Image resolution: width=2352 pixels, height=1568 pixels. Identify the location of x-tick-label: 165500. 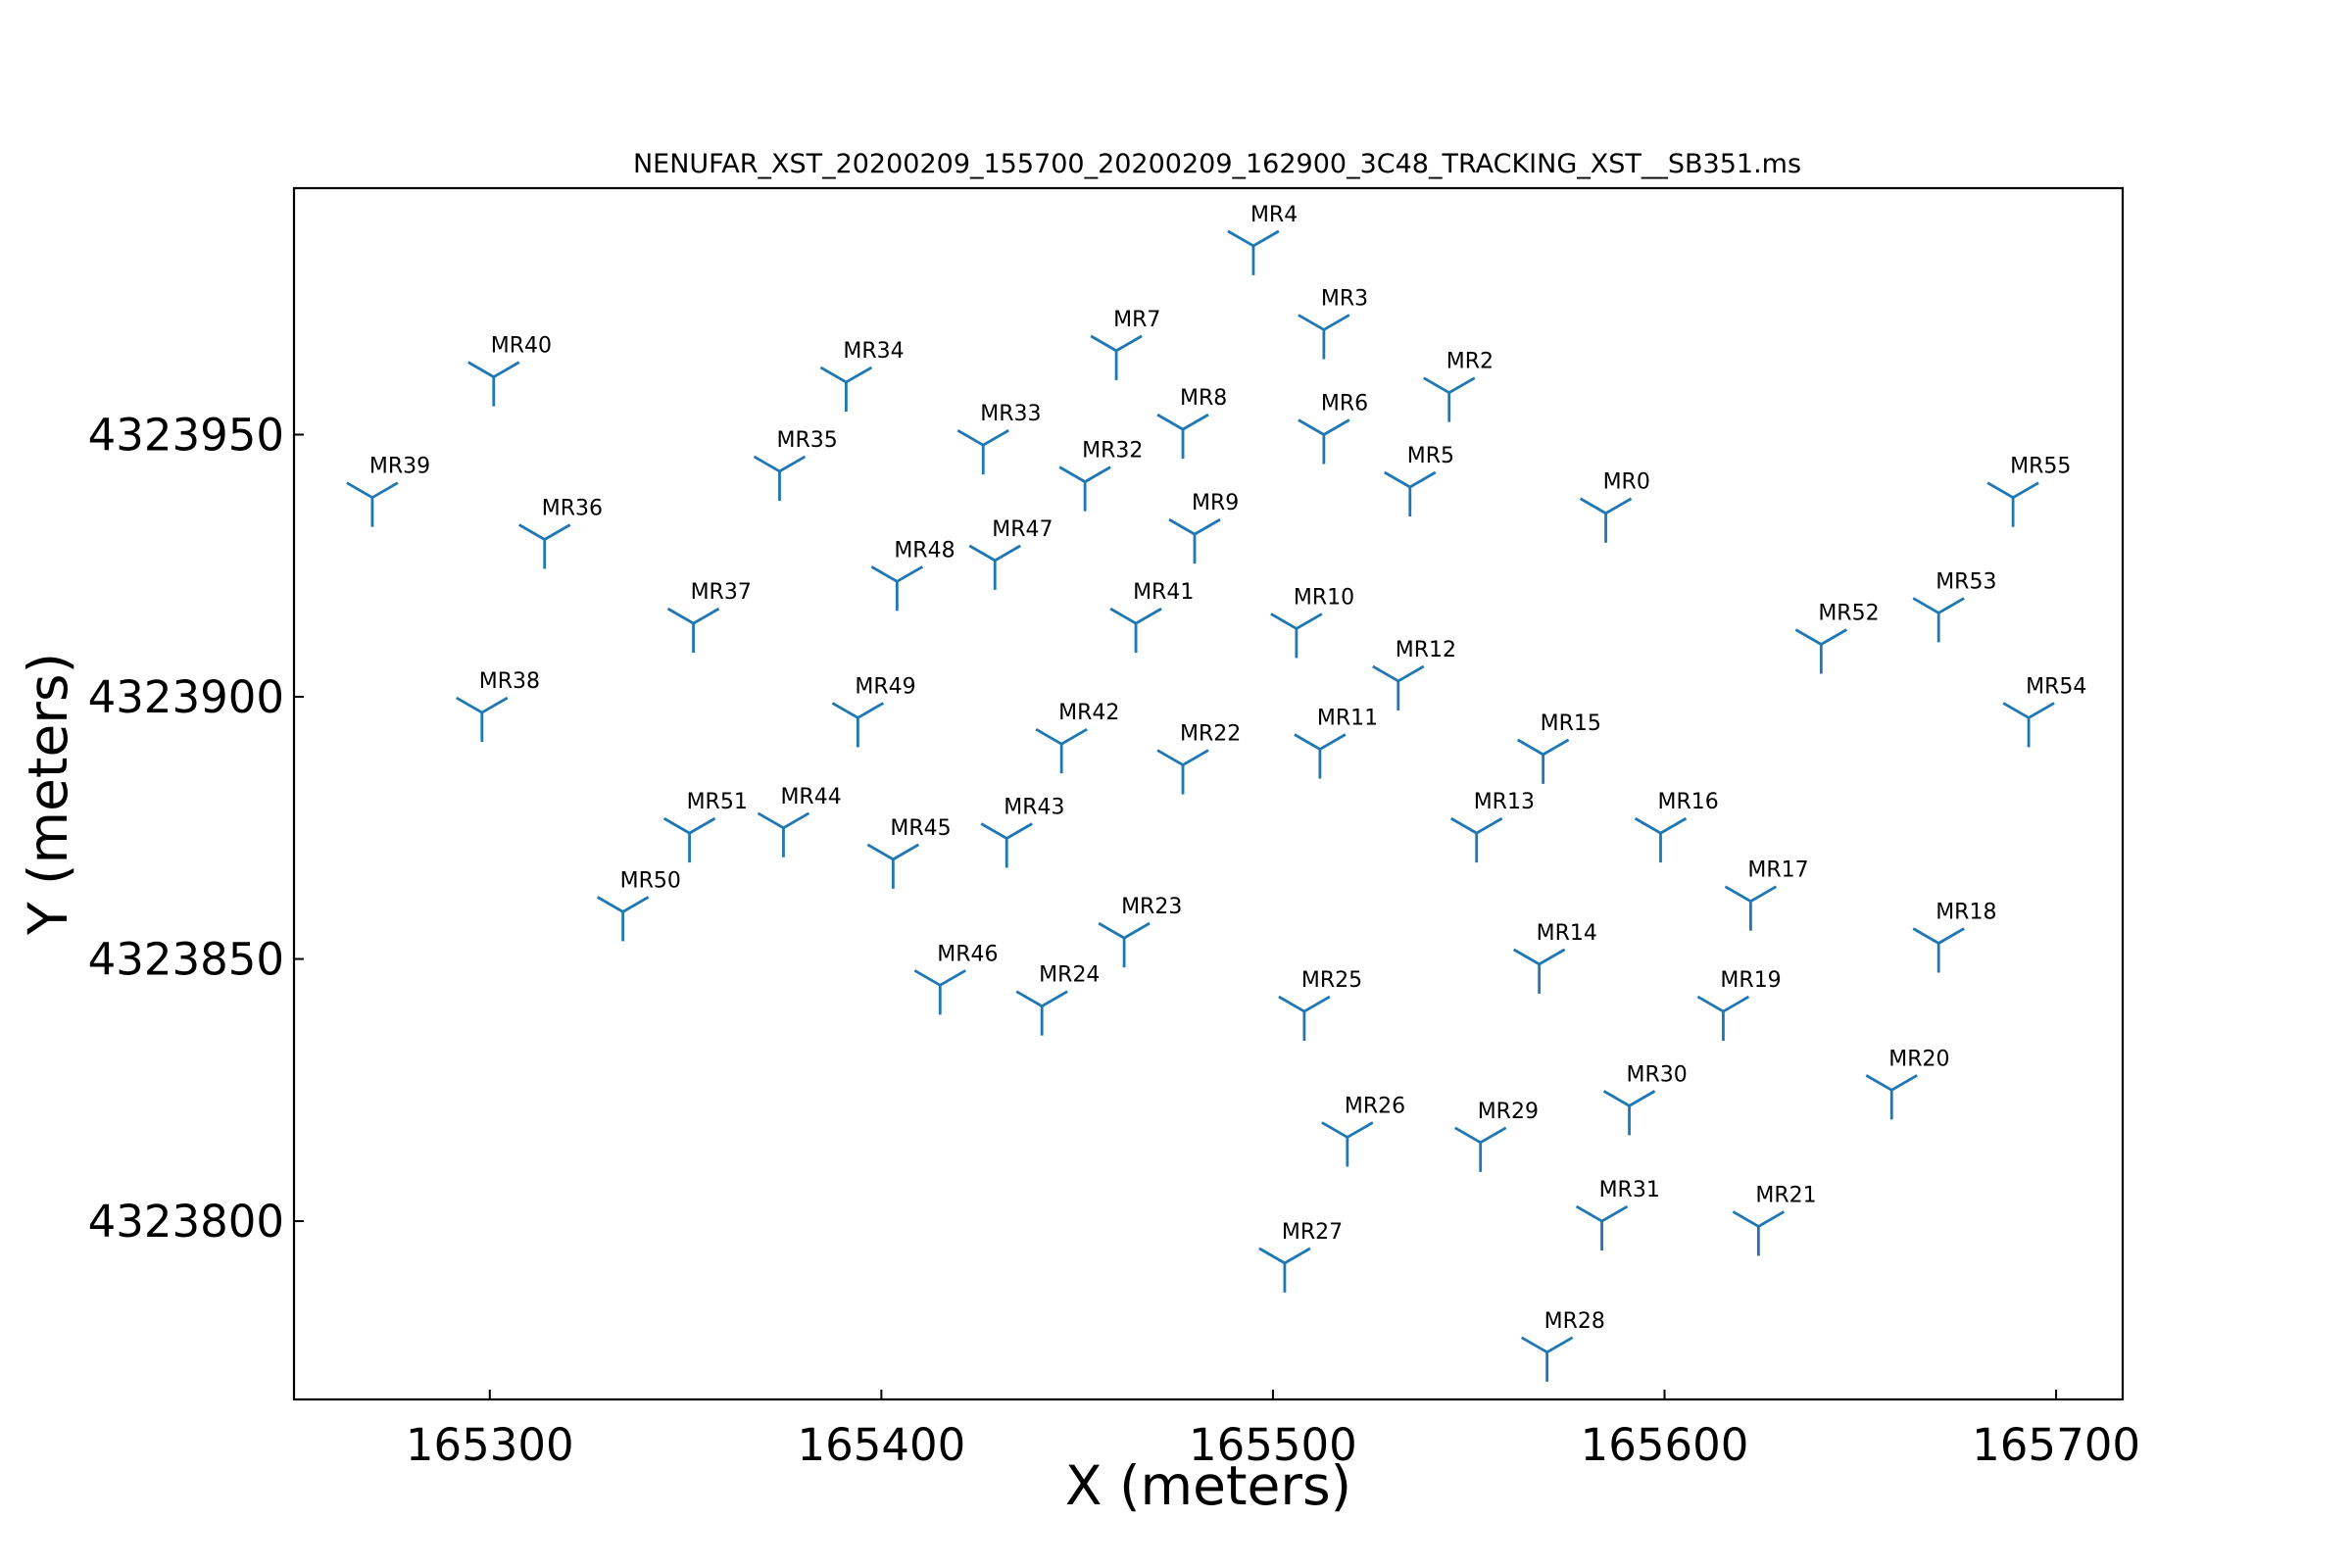
(1273, 1445).